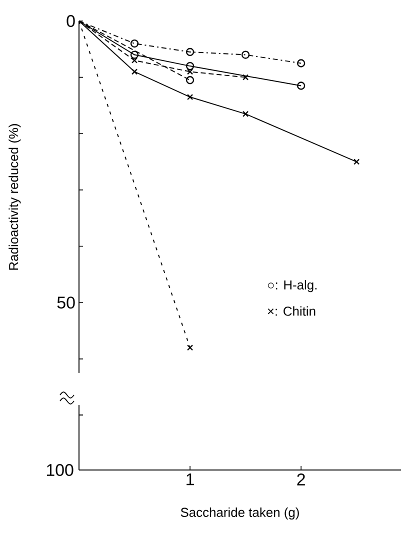  Describe the element at coordinates (60, 470) in the screenshot. I see `text: 100` at that location.